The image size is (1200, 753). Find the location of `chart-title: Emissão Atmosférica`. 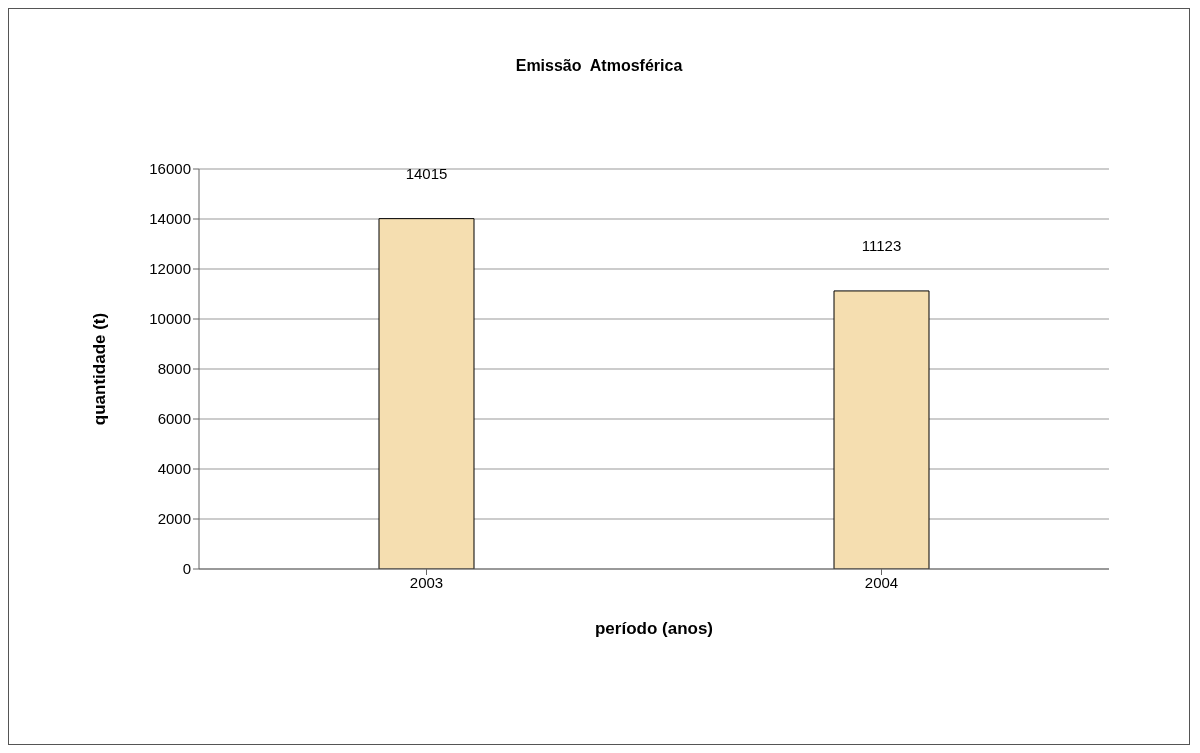

chart-title: Emissão Atmosférica is located at coordinates (599, 66).